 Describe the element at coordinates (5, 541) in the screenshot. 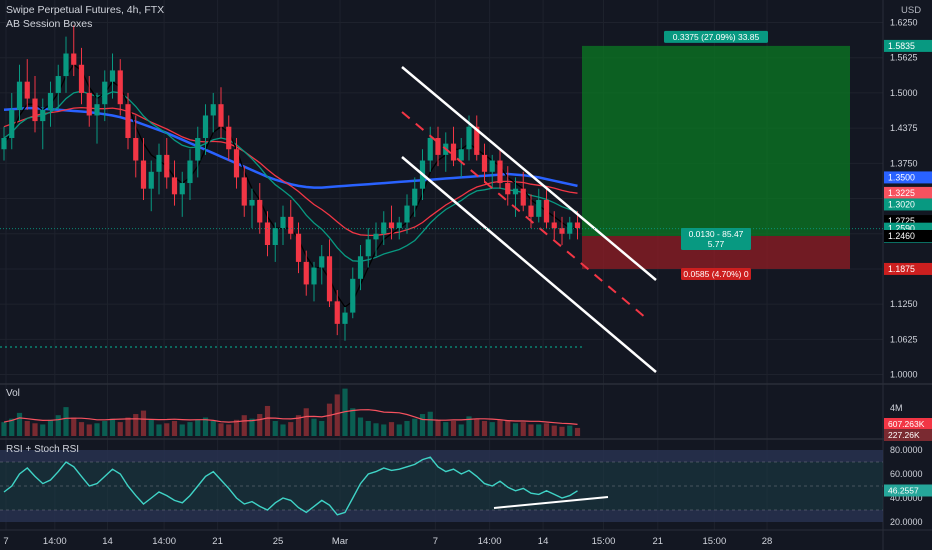

I see `time-tick-label: 7` at that location.